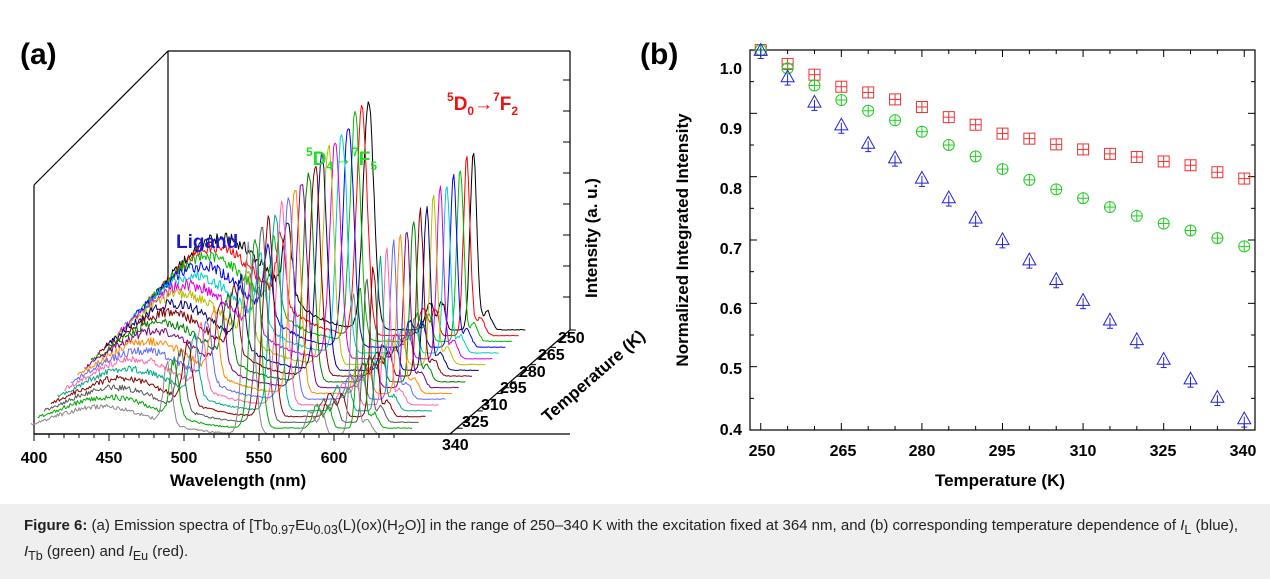 This screenshot has height=579, width=1270. I want to click on x-tick-340: 340, so click(1243, 451).